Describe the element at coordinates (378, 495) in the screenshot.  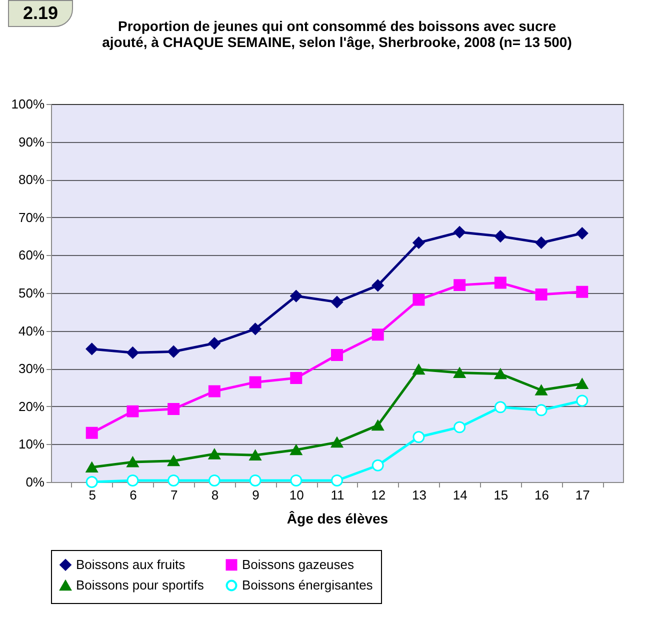
I see `x-tick-label: 12` at that location.